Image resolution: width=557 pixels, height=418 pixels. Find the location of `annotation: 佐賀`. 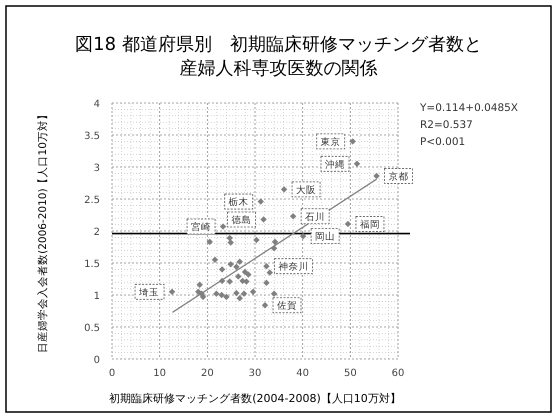

annotation: 佐賀 is located at coordinates (287, 306).